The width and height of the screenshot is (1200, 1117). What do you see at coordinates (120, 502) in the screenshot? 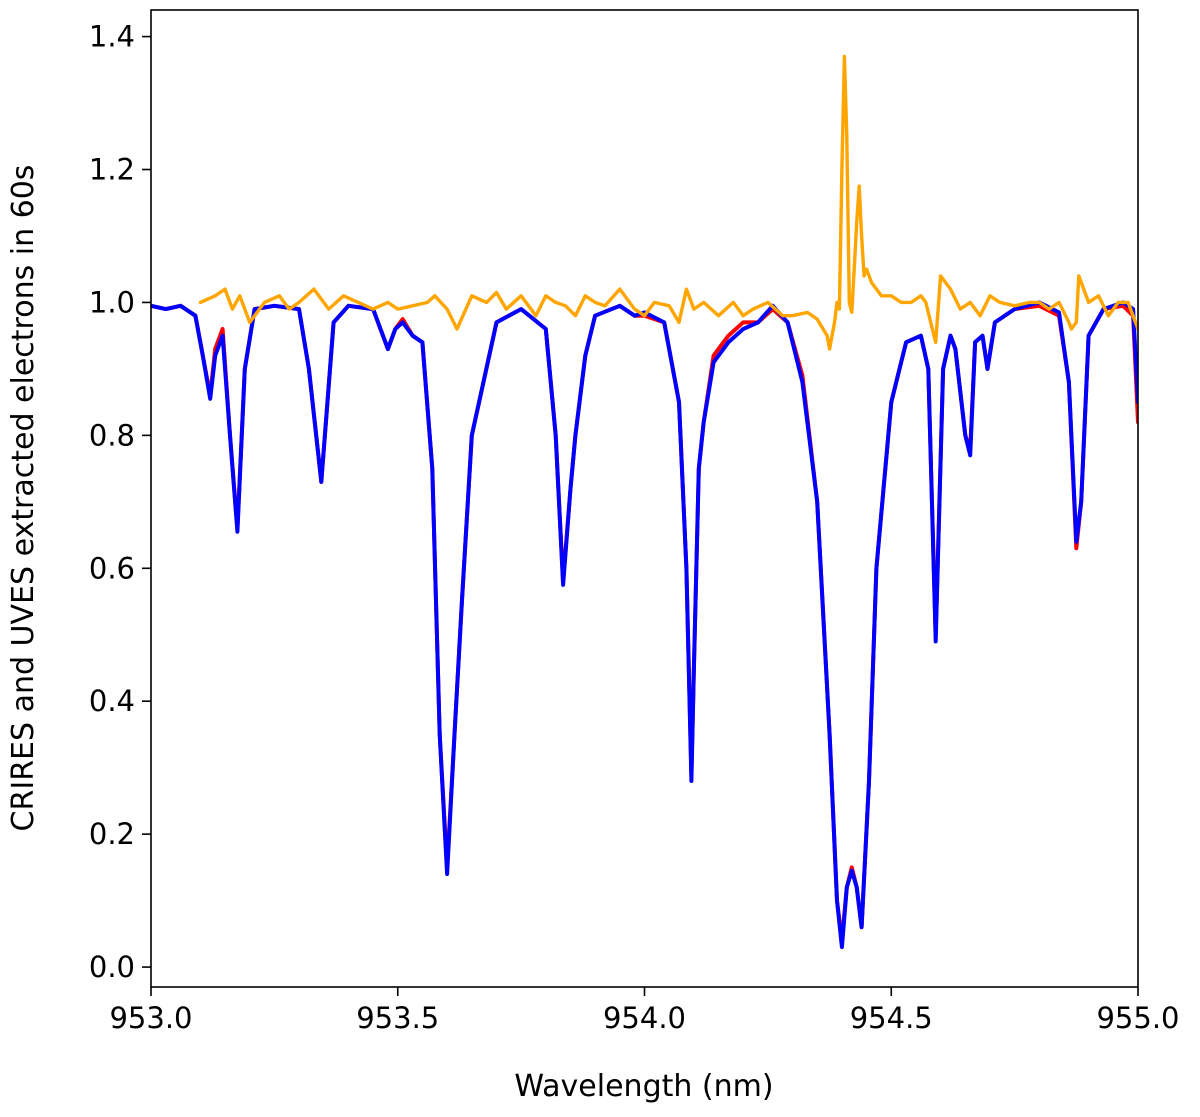
I see `y-axis: 0.0 0.2 0.4 0.6 0.8 1.0 1.2 1.4` at bounding box center [120, 502].